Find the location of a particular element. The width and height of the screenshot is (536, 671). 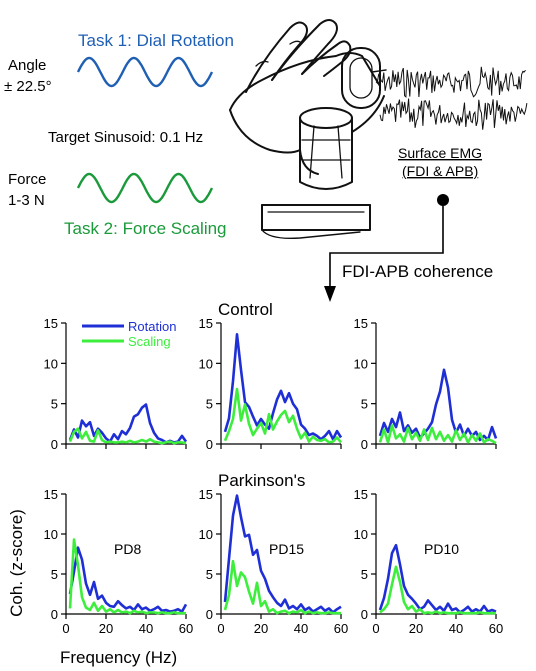

coherence-panel: 0 5 10 15 0 20 40 60 PD10 is located at coordinates (429, 561).